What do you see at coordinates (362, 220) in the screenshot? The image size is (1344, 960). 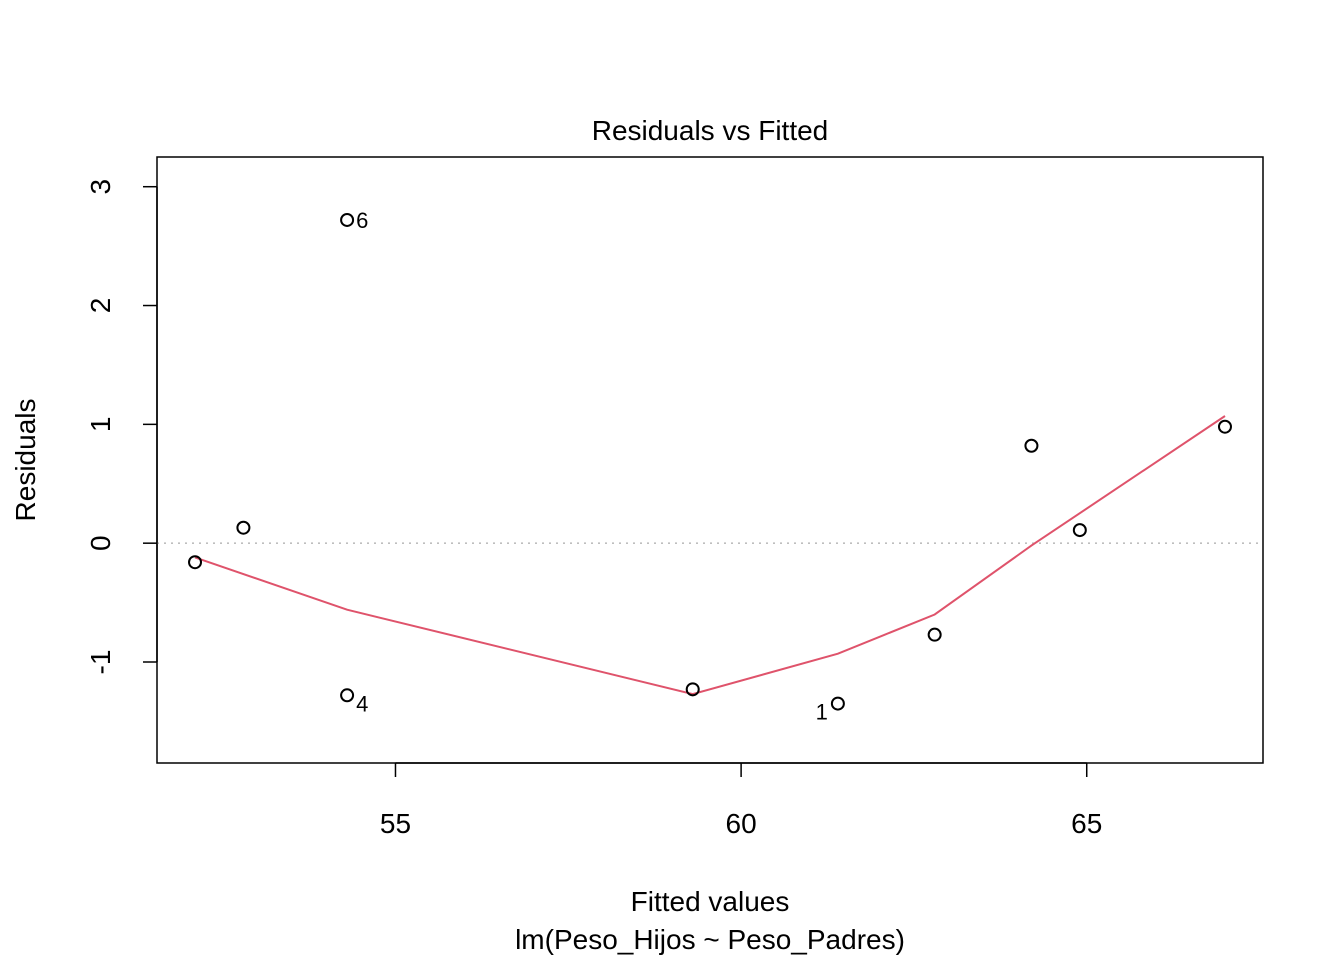 I see `point-label: 6` at bounding box center [362, 220].